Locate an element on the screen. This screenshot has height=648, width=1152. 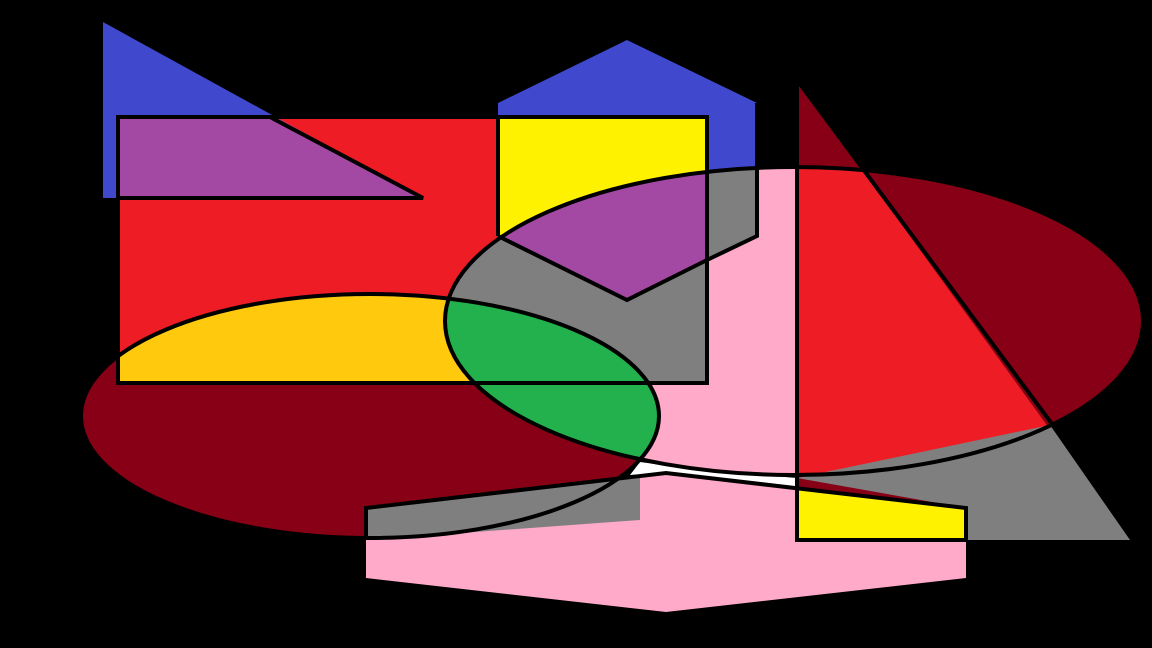
triangle-hypotenuse is located at coordinates (924, 252).